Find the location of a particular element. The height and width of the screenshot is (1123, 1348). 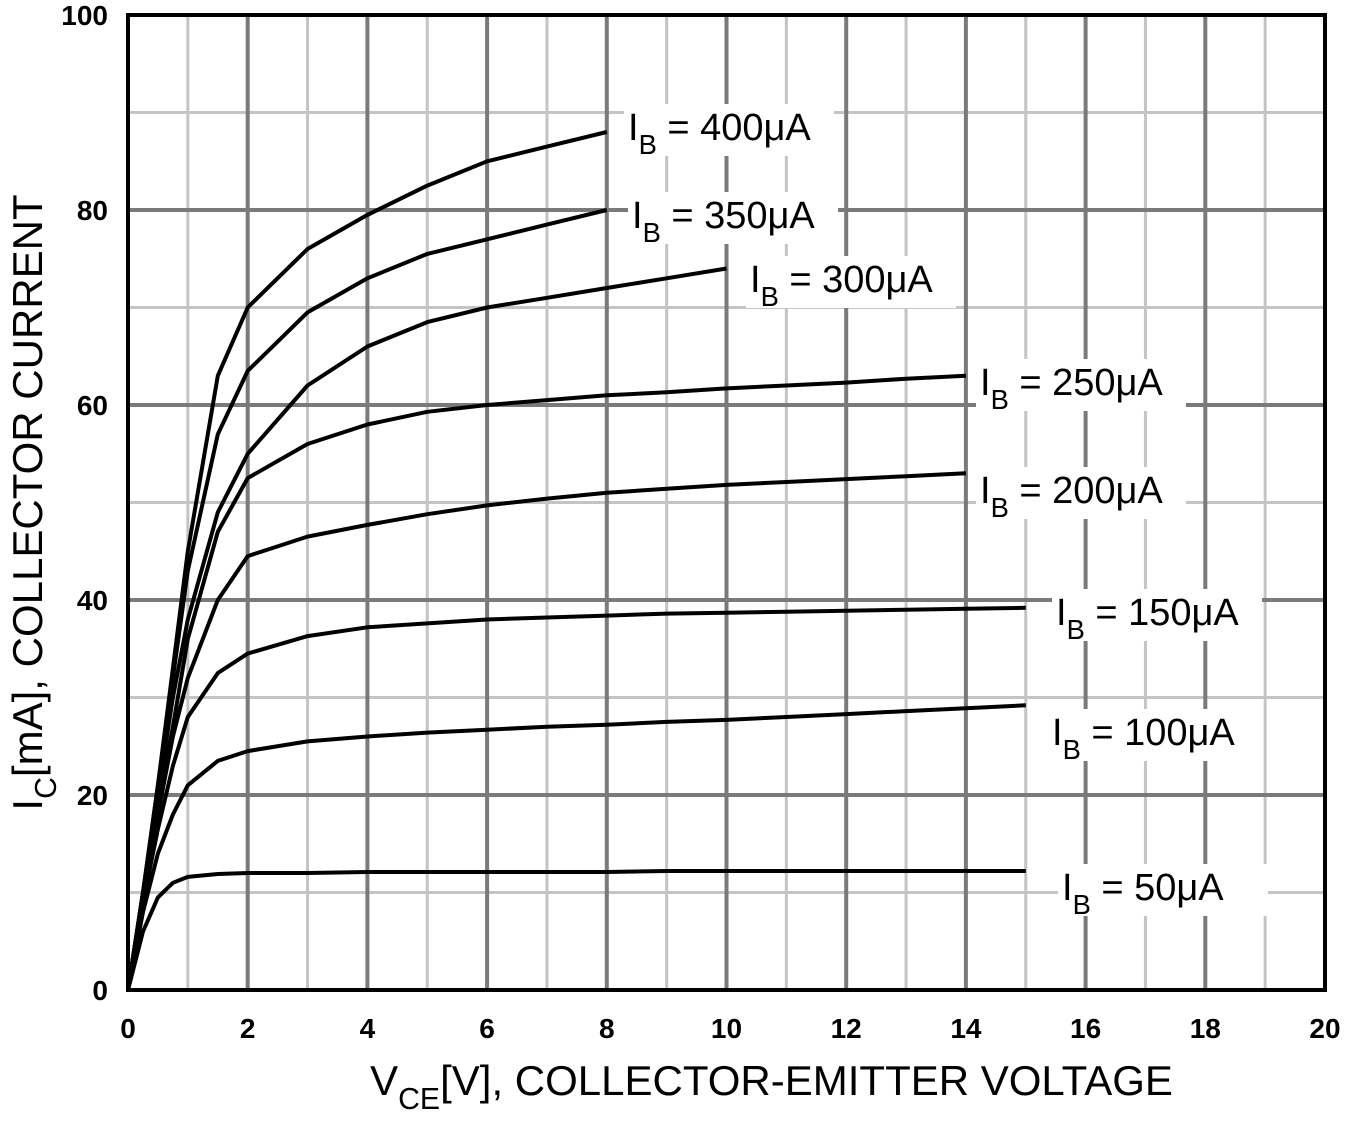

y-tick-label: 100 is located at coordinates (84, 15).